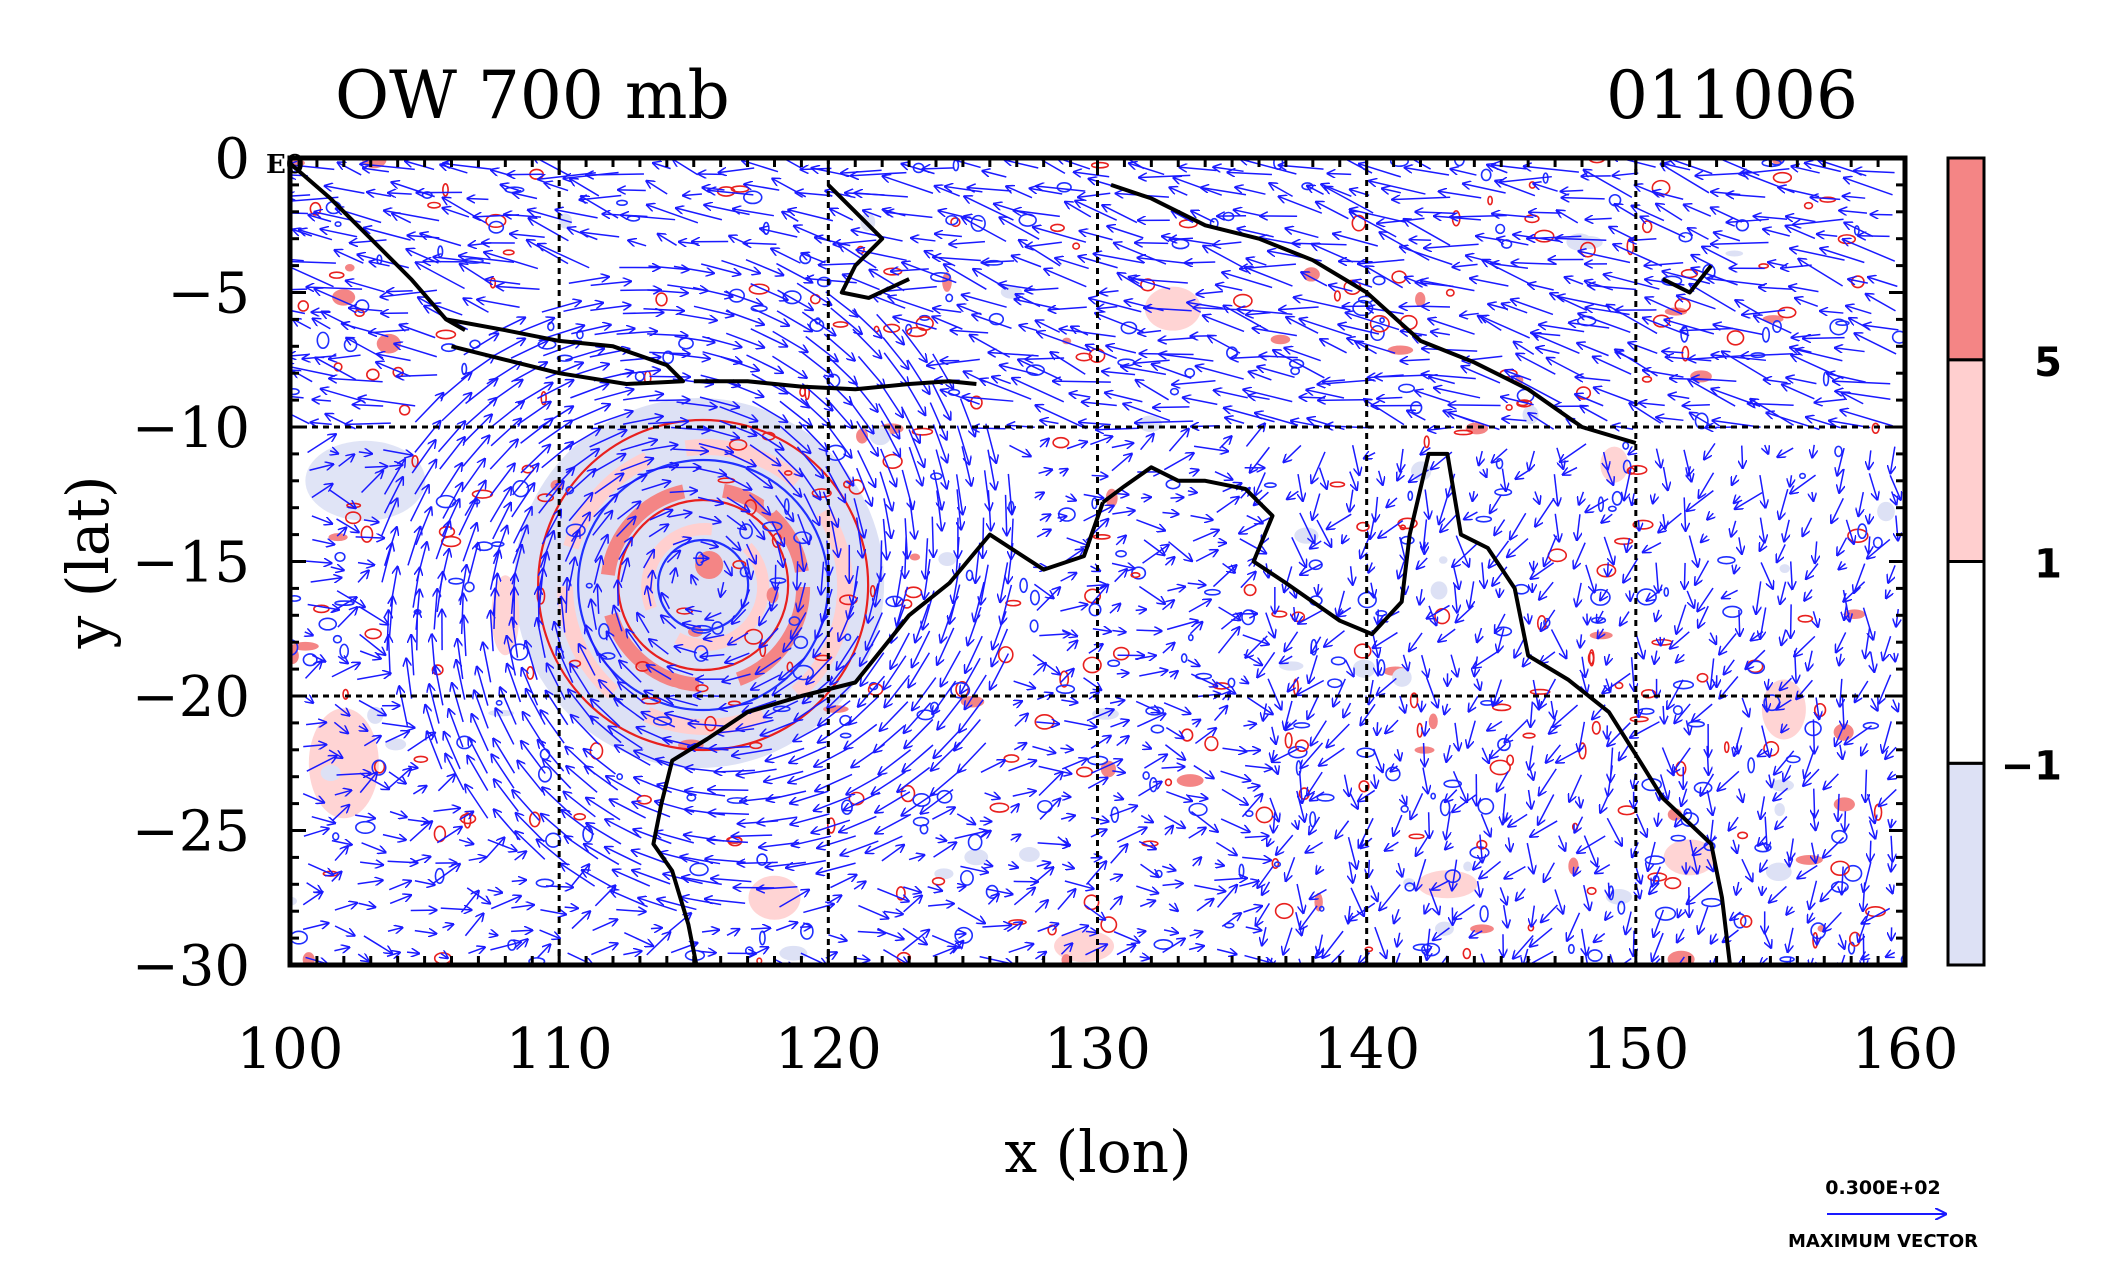  Describe the element at coordinates (88, 563) in the screenshot. I see `y-axis-label: y (lat)` at that location.